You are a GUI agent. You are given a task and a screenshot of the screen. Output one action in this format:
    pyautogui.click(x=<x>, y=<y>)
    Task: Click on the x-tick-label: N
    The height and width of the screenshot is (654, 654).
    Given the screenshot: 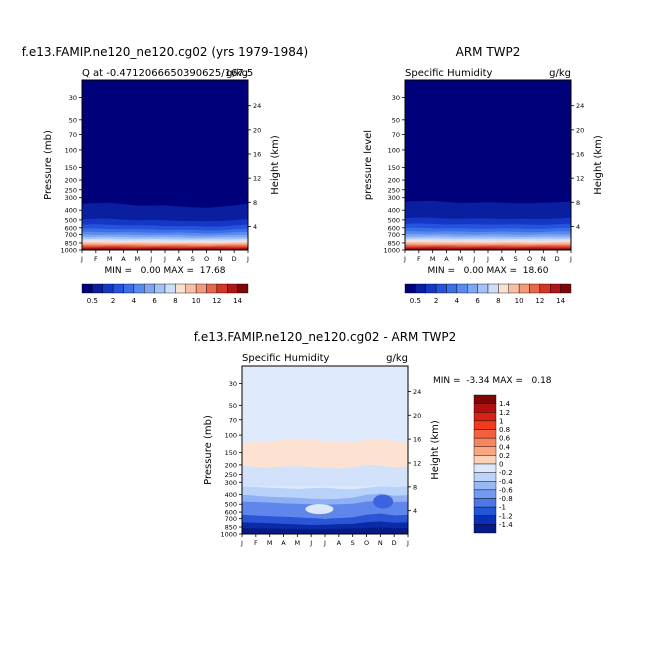 What is the action you would take?
    pyautogui.click(x=220, y=259)
    